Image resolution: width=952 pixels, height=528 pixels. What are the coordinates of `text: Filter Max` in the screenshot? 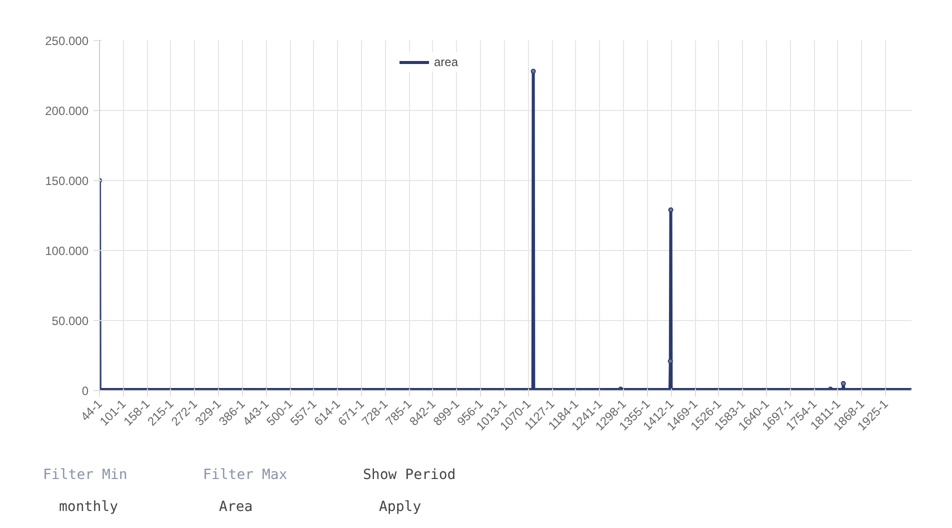 It's located at (245, 475).